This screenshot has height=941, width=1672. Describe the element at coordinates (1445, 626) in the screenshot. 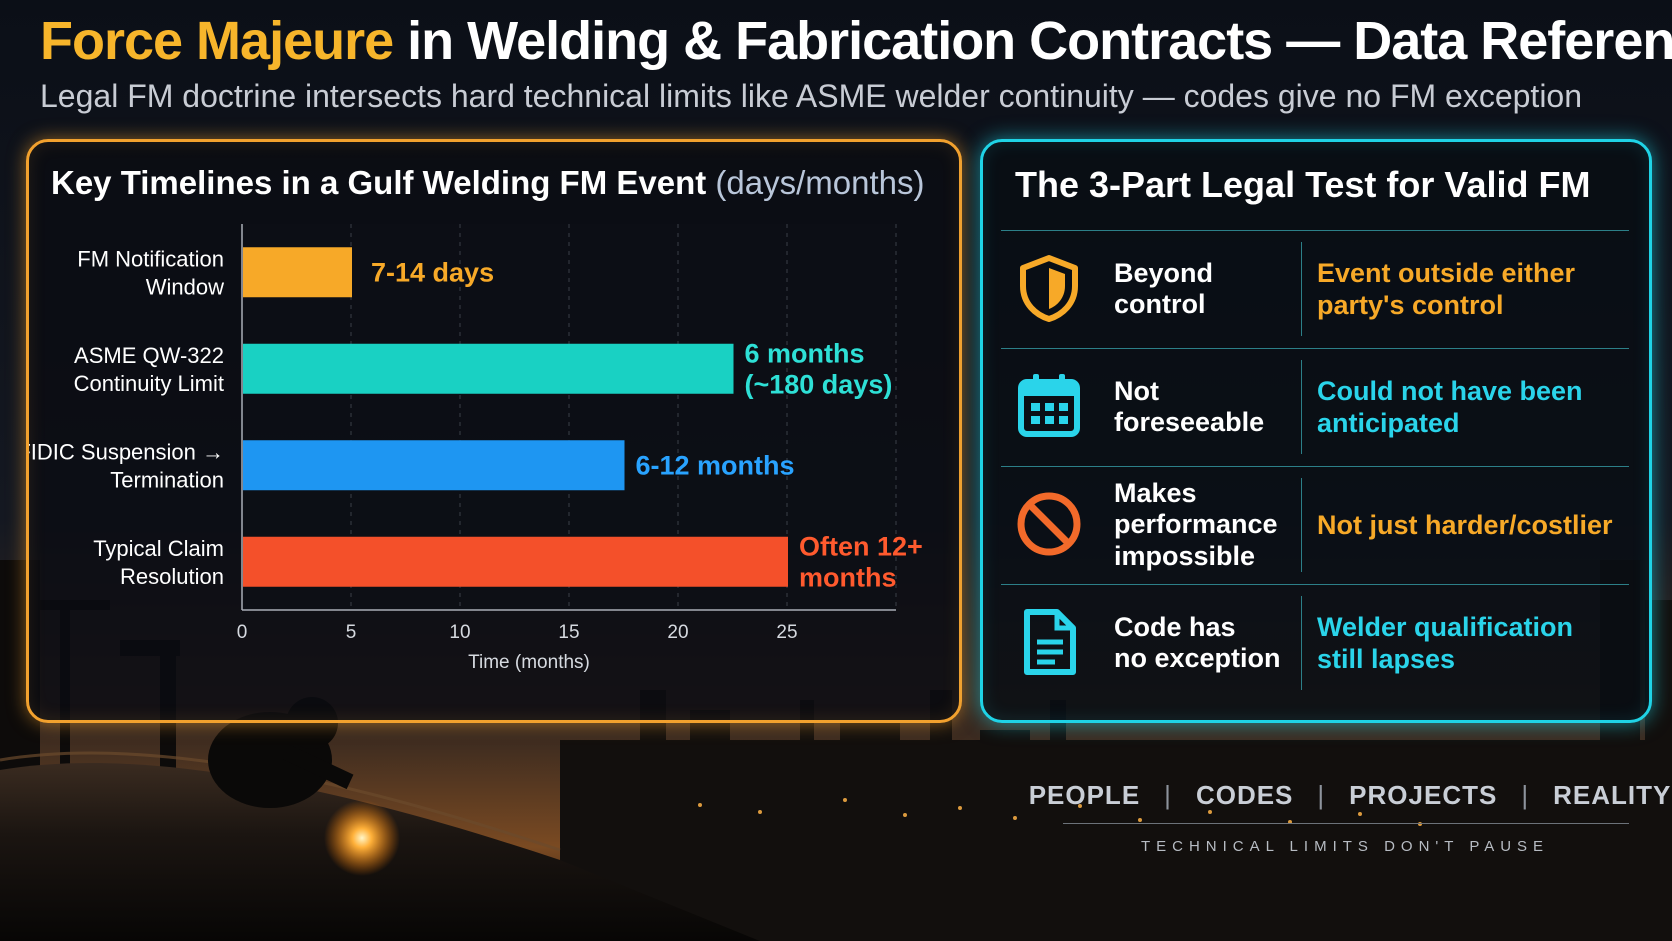

I see `description-line: Welder qualification` at that location.